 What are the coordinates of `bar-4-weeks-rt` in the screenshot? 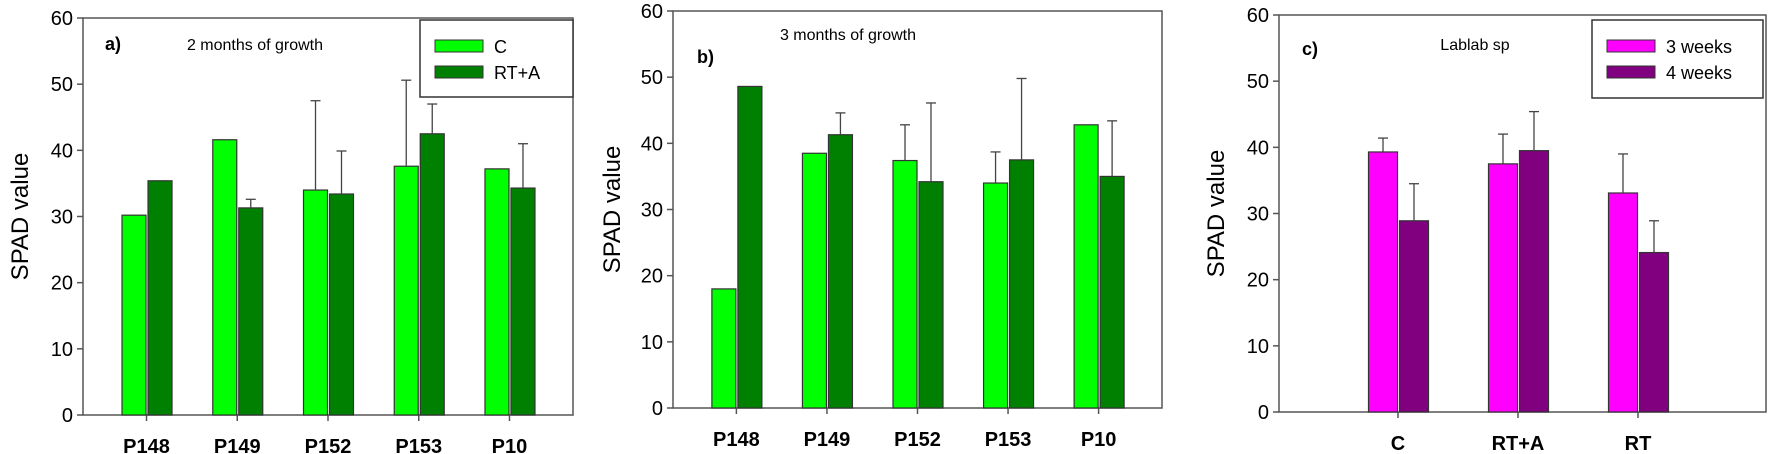 It's located at (1654, 332).